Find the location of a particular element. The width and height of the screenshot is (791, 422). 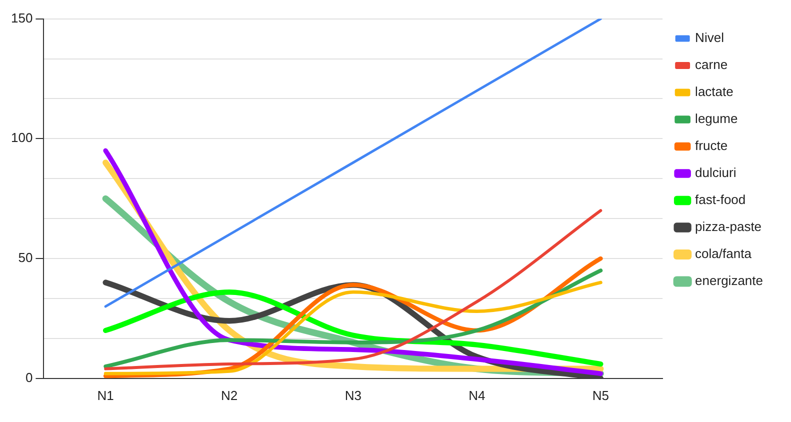

y-tick-label: 150 is located at coordinates (21, 18).